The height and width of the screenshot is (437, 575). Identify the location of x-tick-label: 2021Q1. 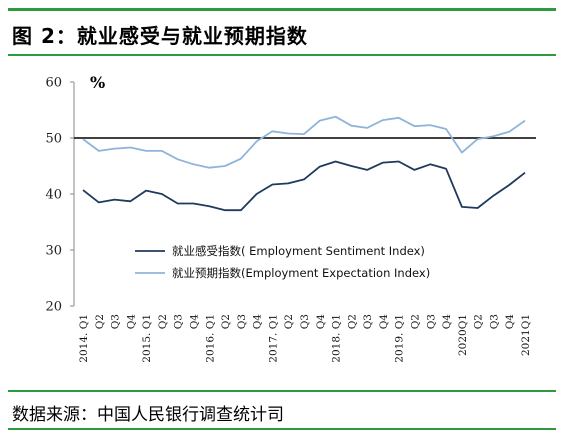
(526, 335).